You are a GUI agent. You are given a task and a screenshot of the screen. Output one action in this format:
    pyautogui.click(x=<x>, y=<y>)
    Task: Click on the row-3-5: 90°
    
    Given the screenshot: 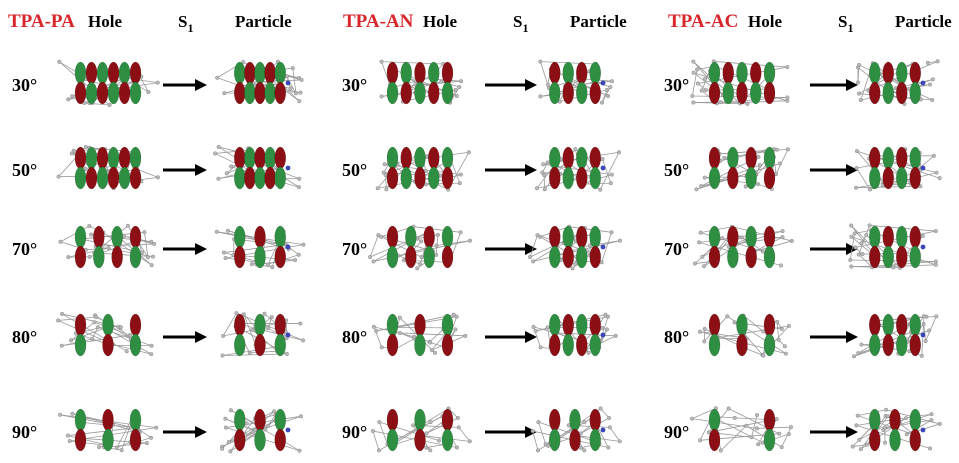 What is the action you would take?
    pyautogui.click(x=803, y=429)
    